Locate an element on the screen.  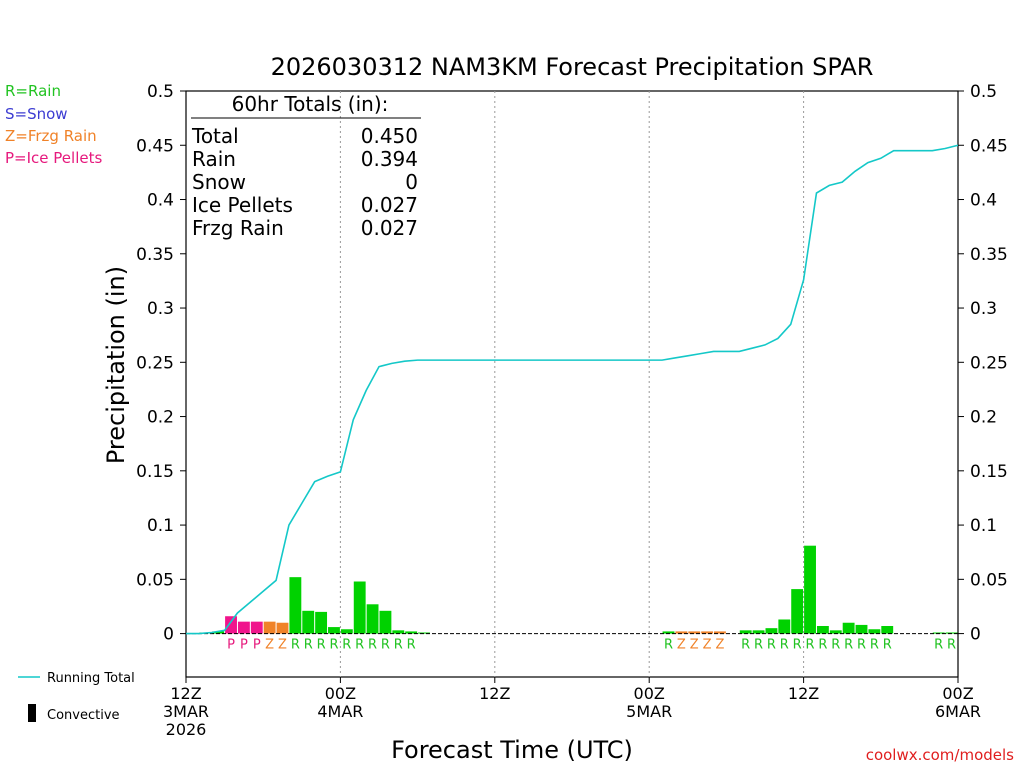
y-tick-label: 0.45 is located at coordinates (155, 146).